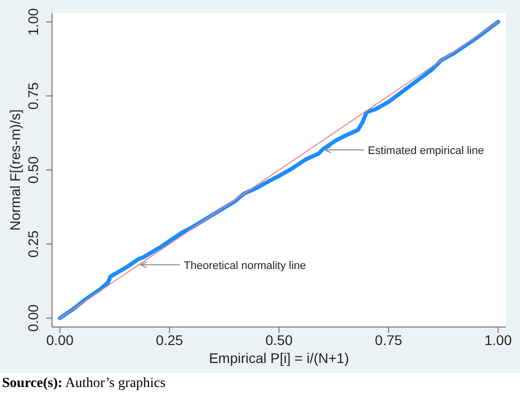 The image size is (520, 396). What do you see at coordinates (279, 340) in the screenshot?
I see `x-tick-label: 0.50` at bounding box center [279, 340].